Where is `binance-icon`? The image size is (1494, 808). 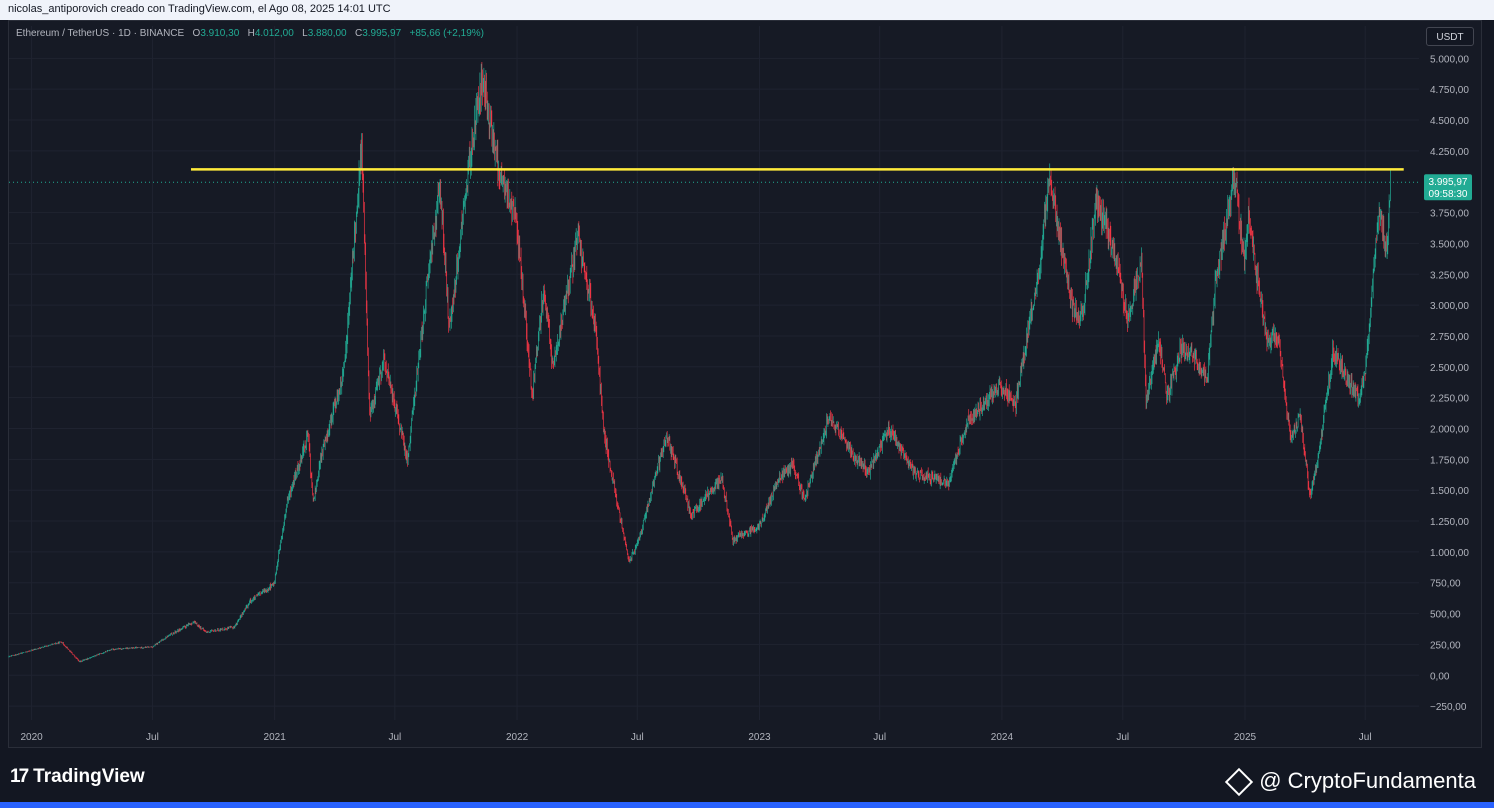 binance-icon is located at coordinates (1239, 782).